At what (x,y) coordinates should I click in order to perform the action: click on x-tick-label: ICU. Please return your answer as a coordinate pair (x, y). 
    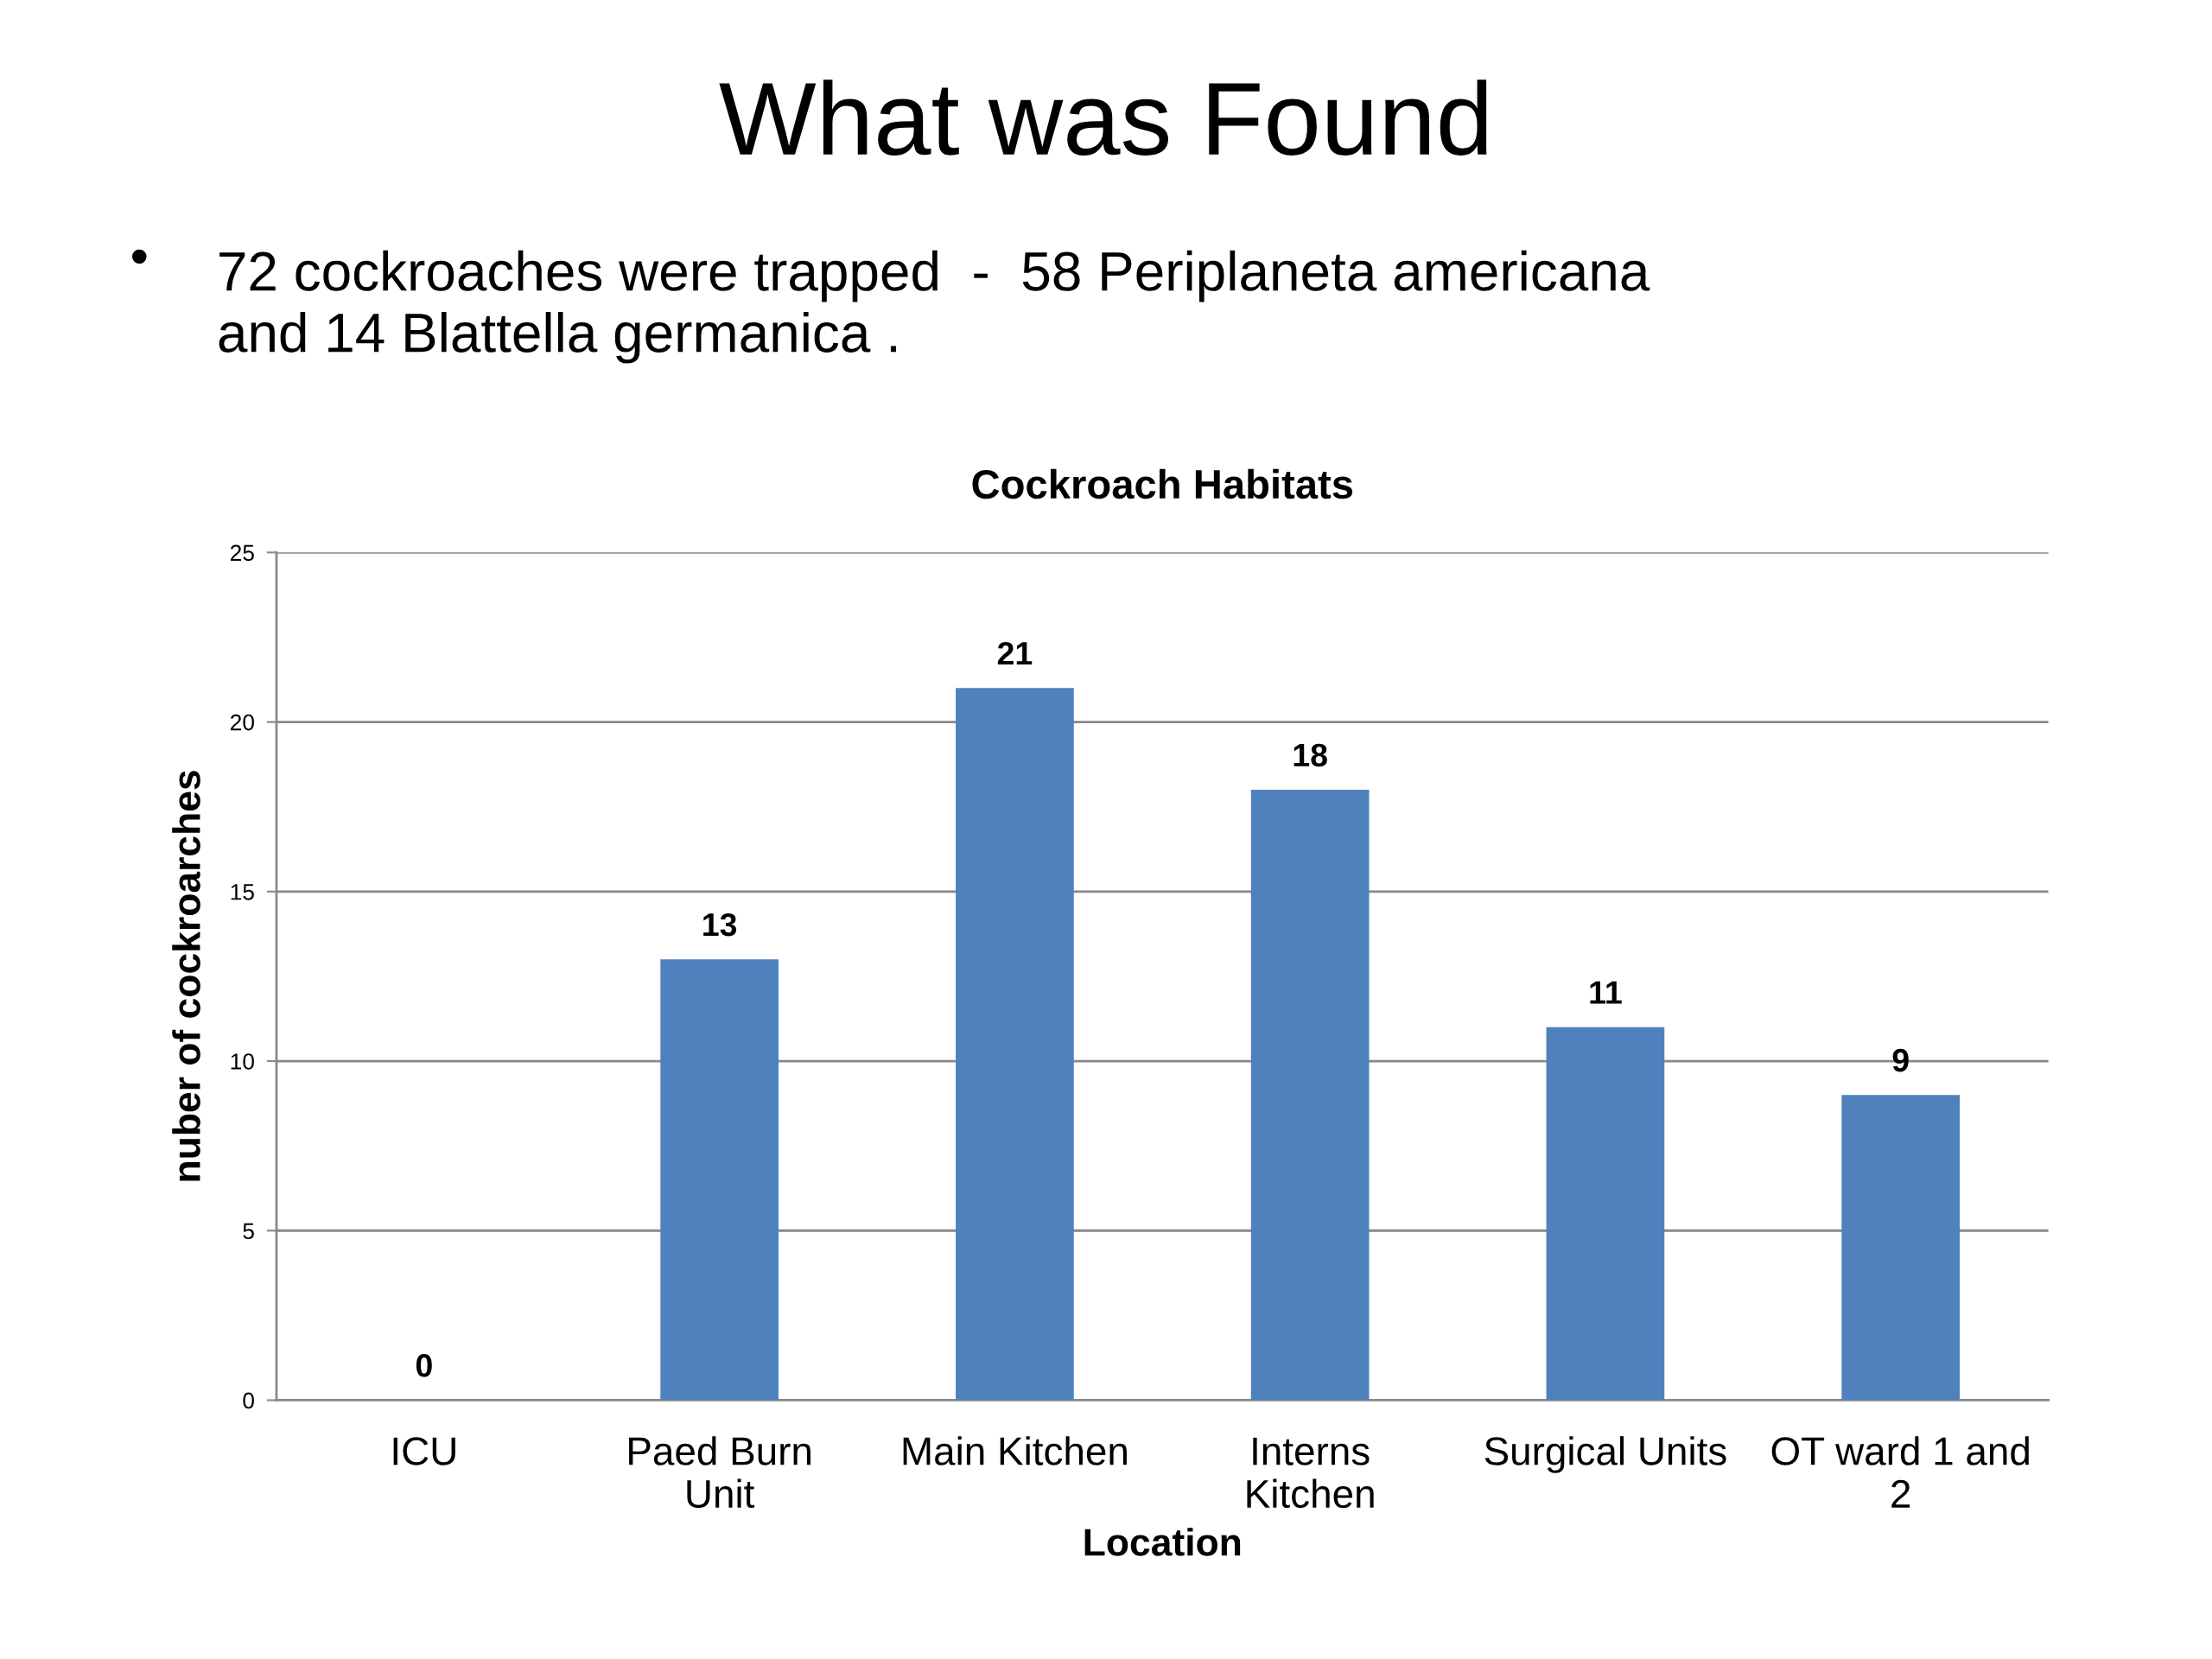
    Looking at the image, I should click on (424, 1451).